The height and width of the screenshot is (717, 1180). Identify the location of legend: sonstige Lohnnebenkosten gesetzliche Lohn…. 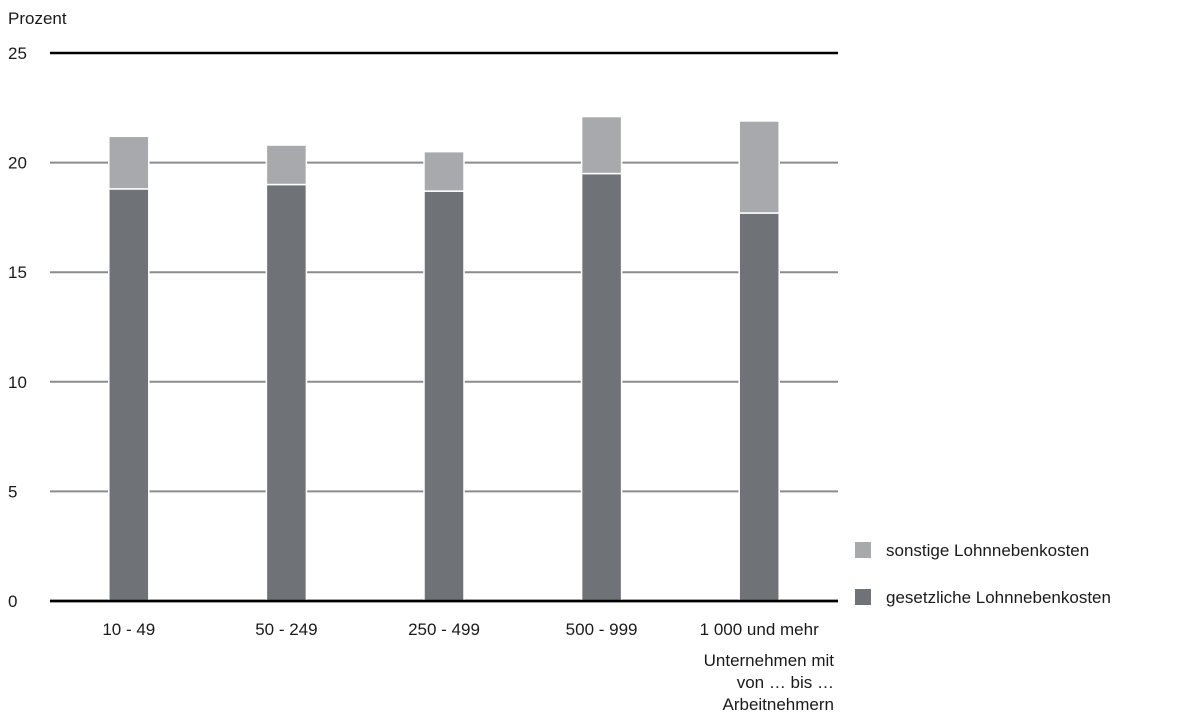
(983, 574).